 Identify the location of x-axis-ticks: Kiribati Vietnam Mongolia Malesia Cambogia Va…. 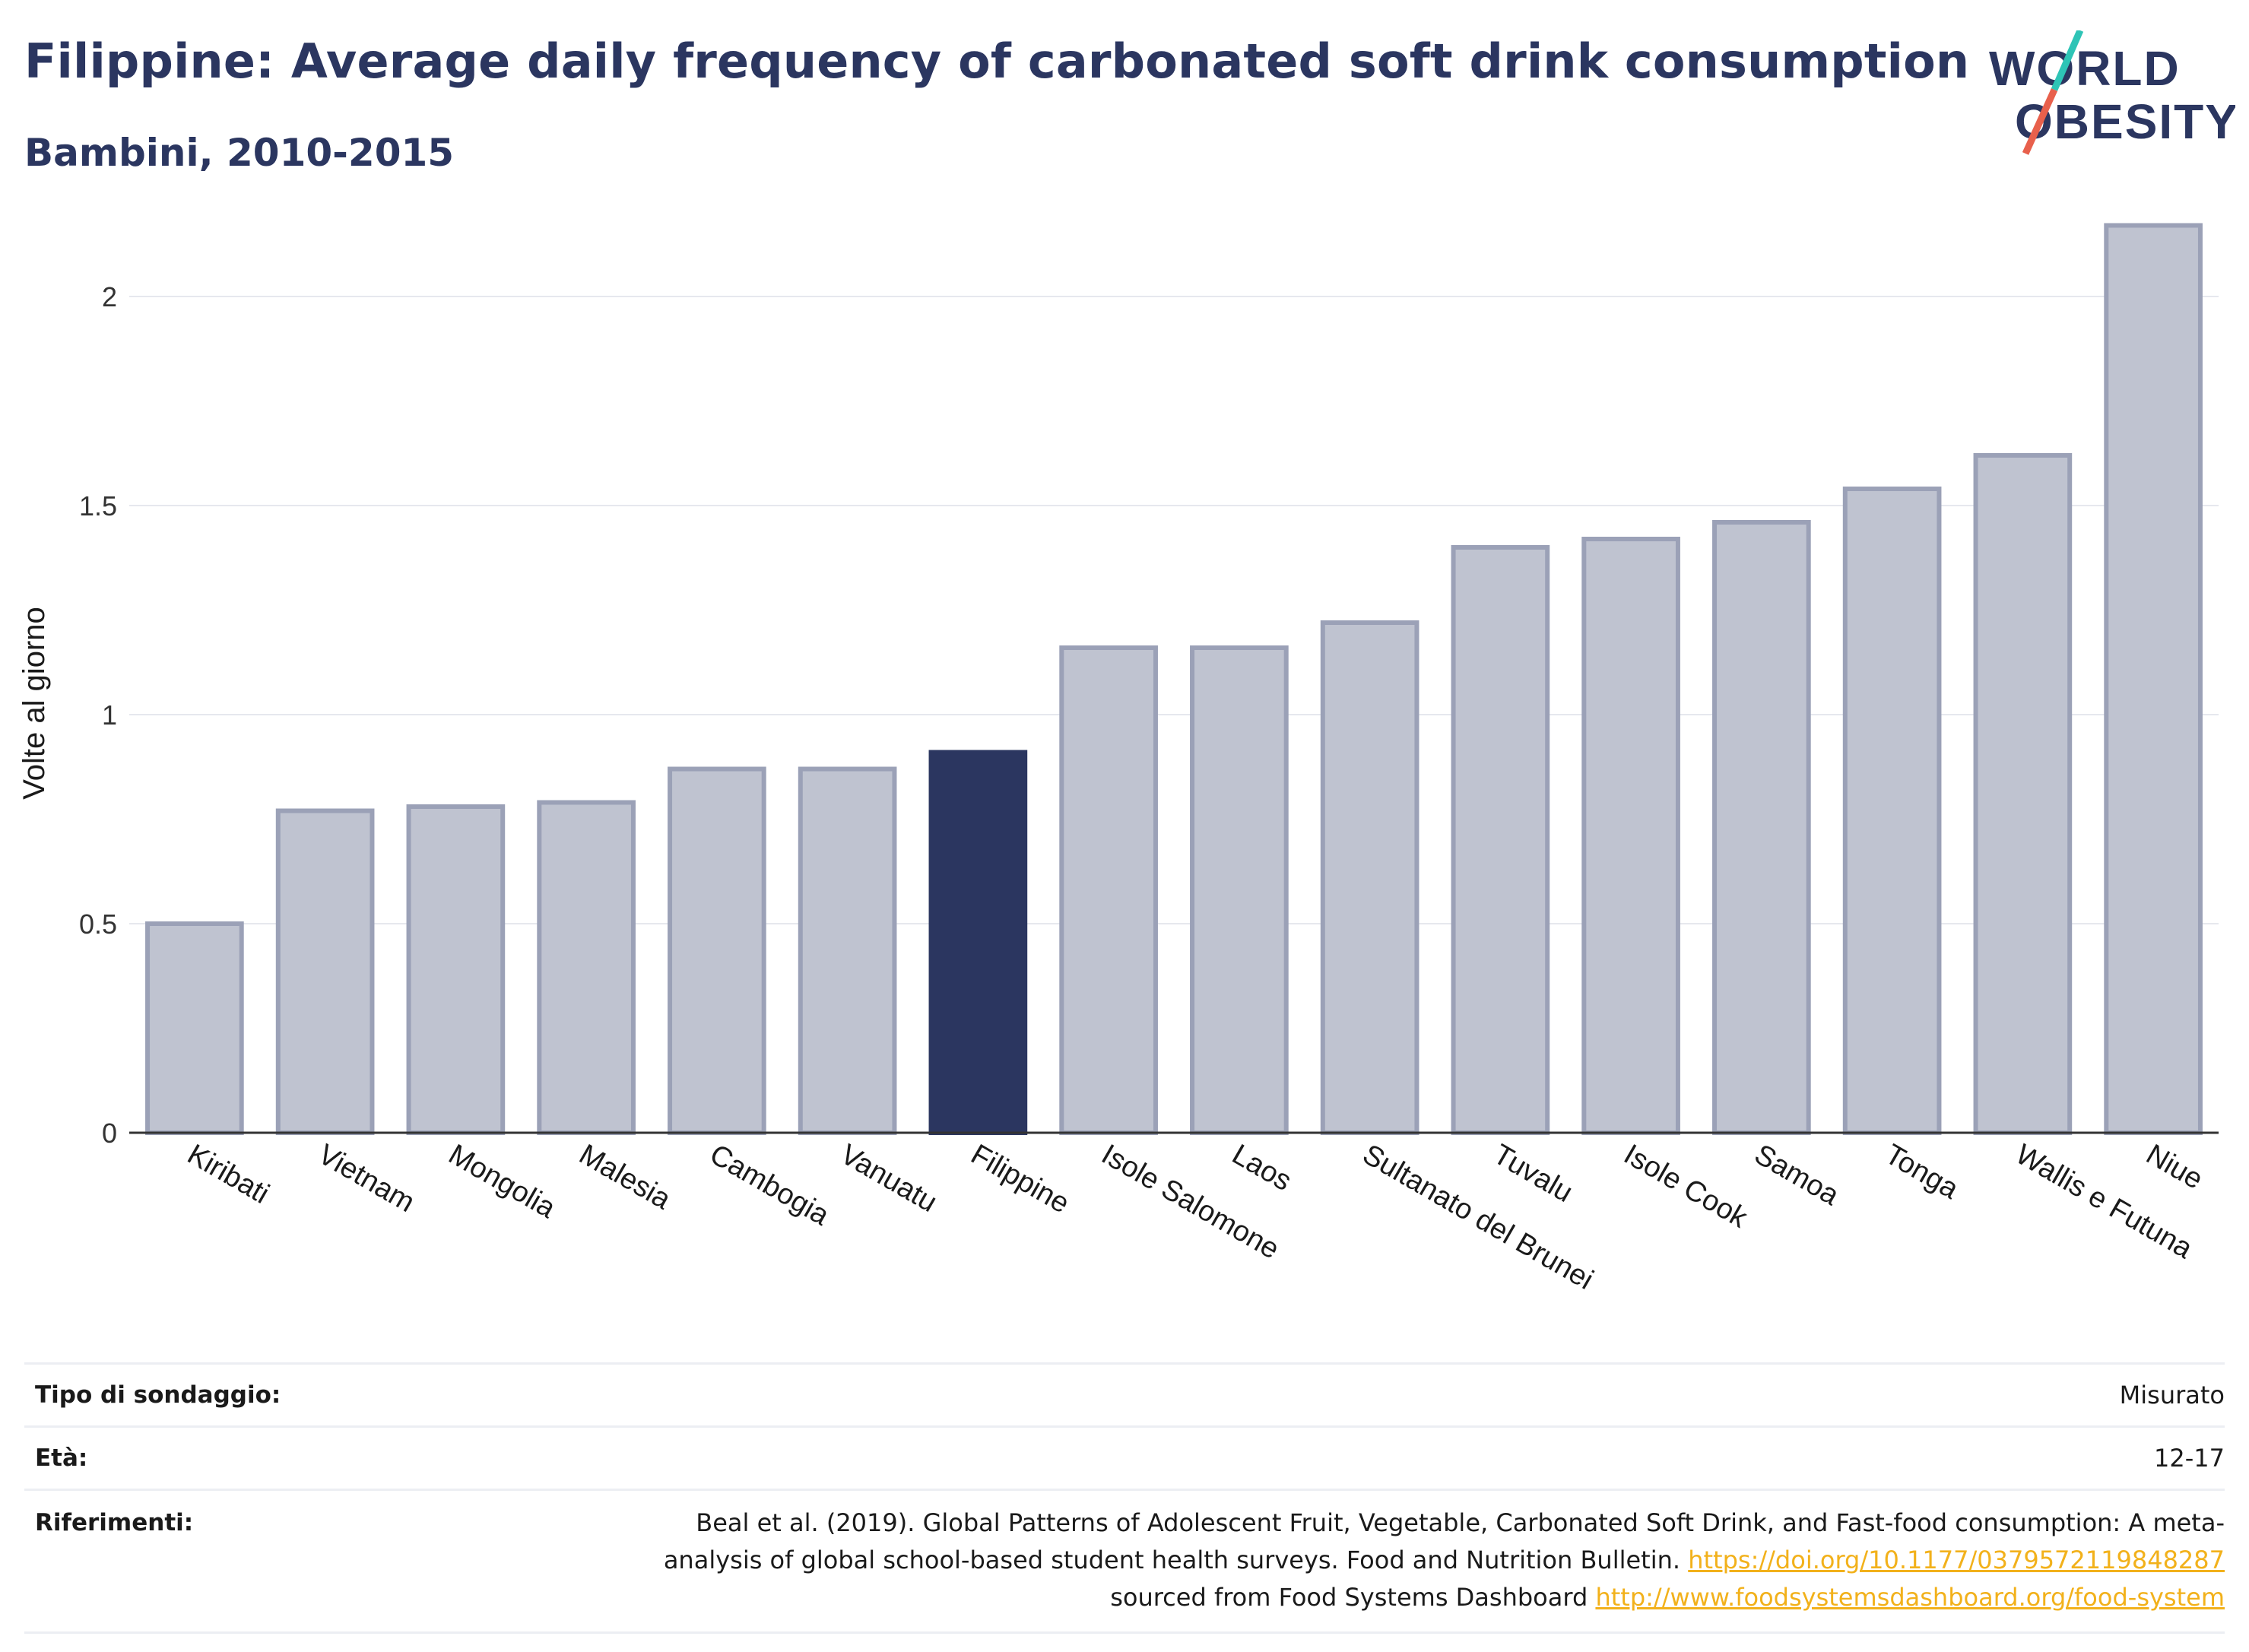
(1195, 1216).